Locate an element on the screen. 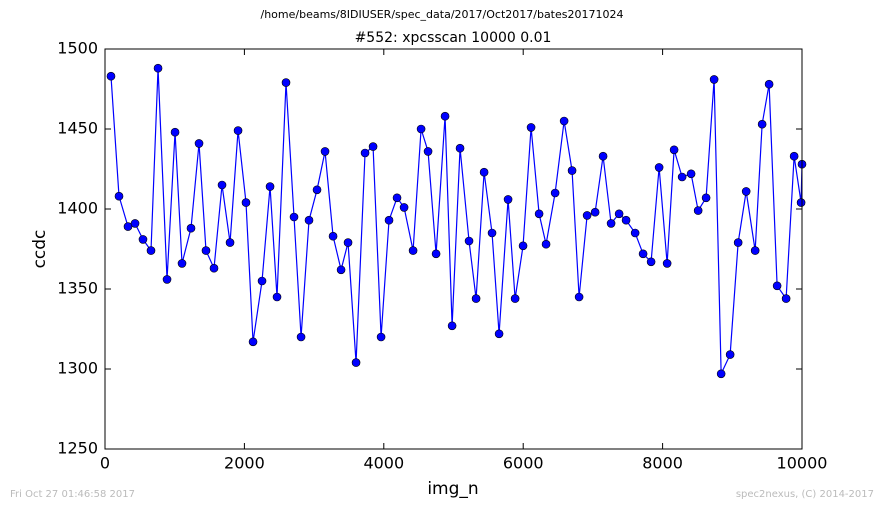  footer-left: Fri Oct 27 01:46:58 2017 is located at coordinates (72, 494).